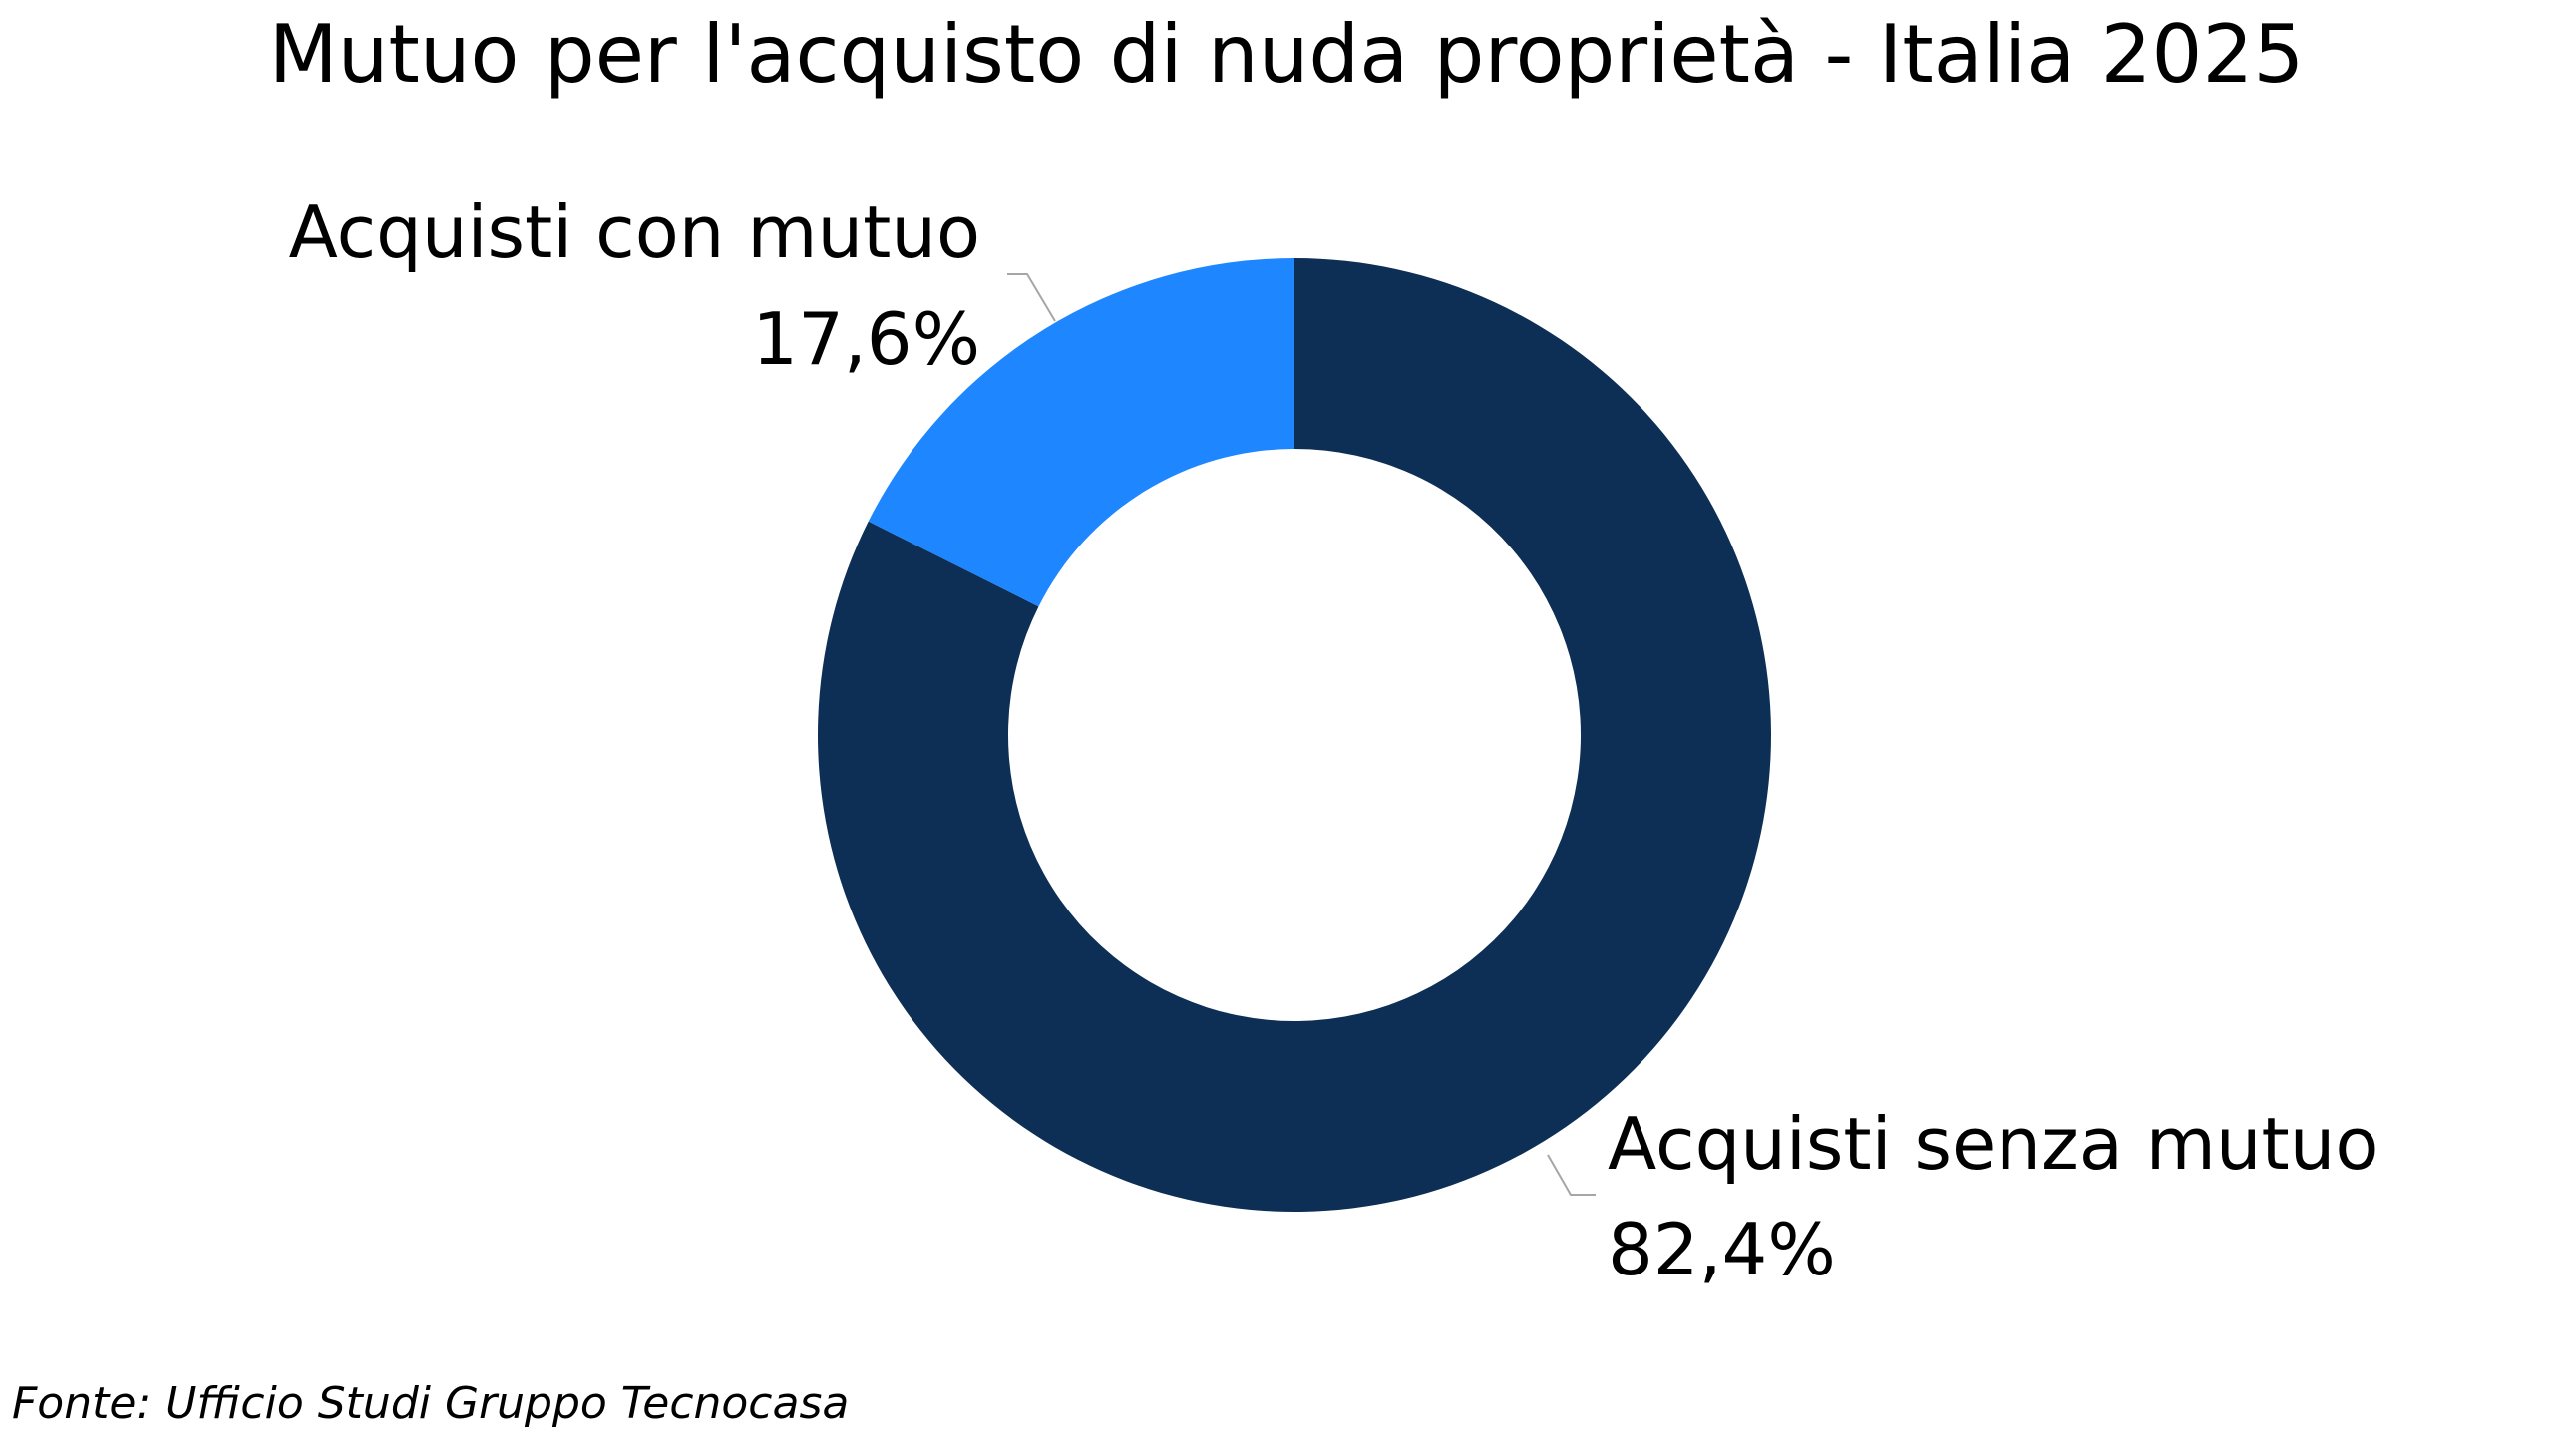  I want to click on slice-value-senza-mutuo: 82,4%, so click(1722, 1249).